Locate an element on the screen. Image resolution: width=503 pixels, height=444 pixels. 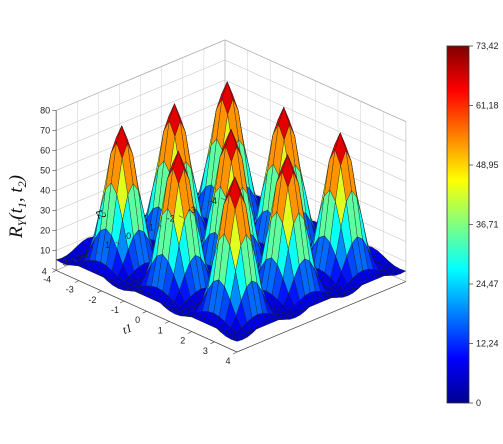
z-tick-label: 20 is located at coordinates (45, 230).